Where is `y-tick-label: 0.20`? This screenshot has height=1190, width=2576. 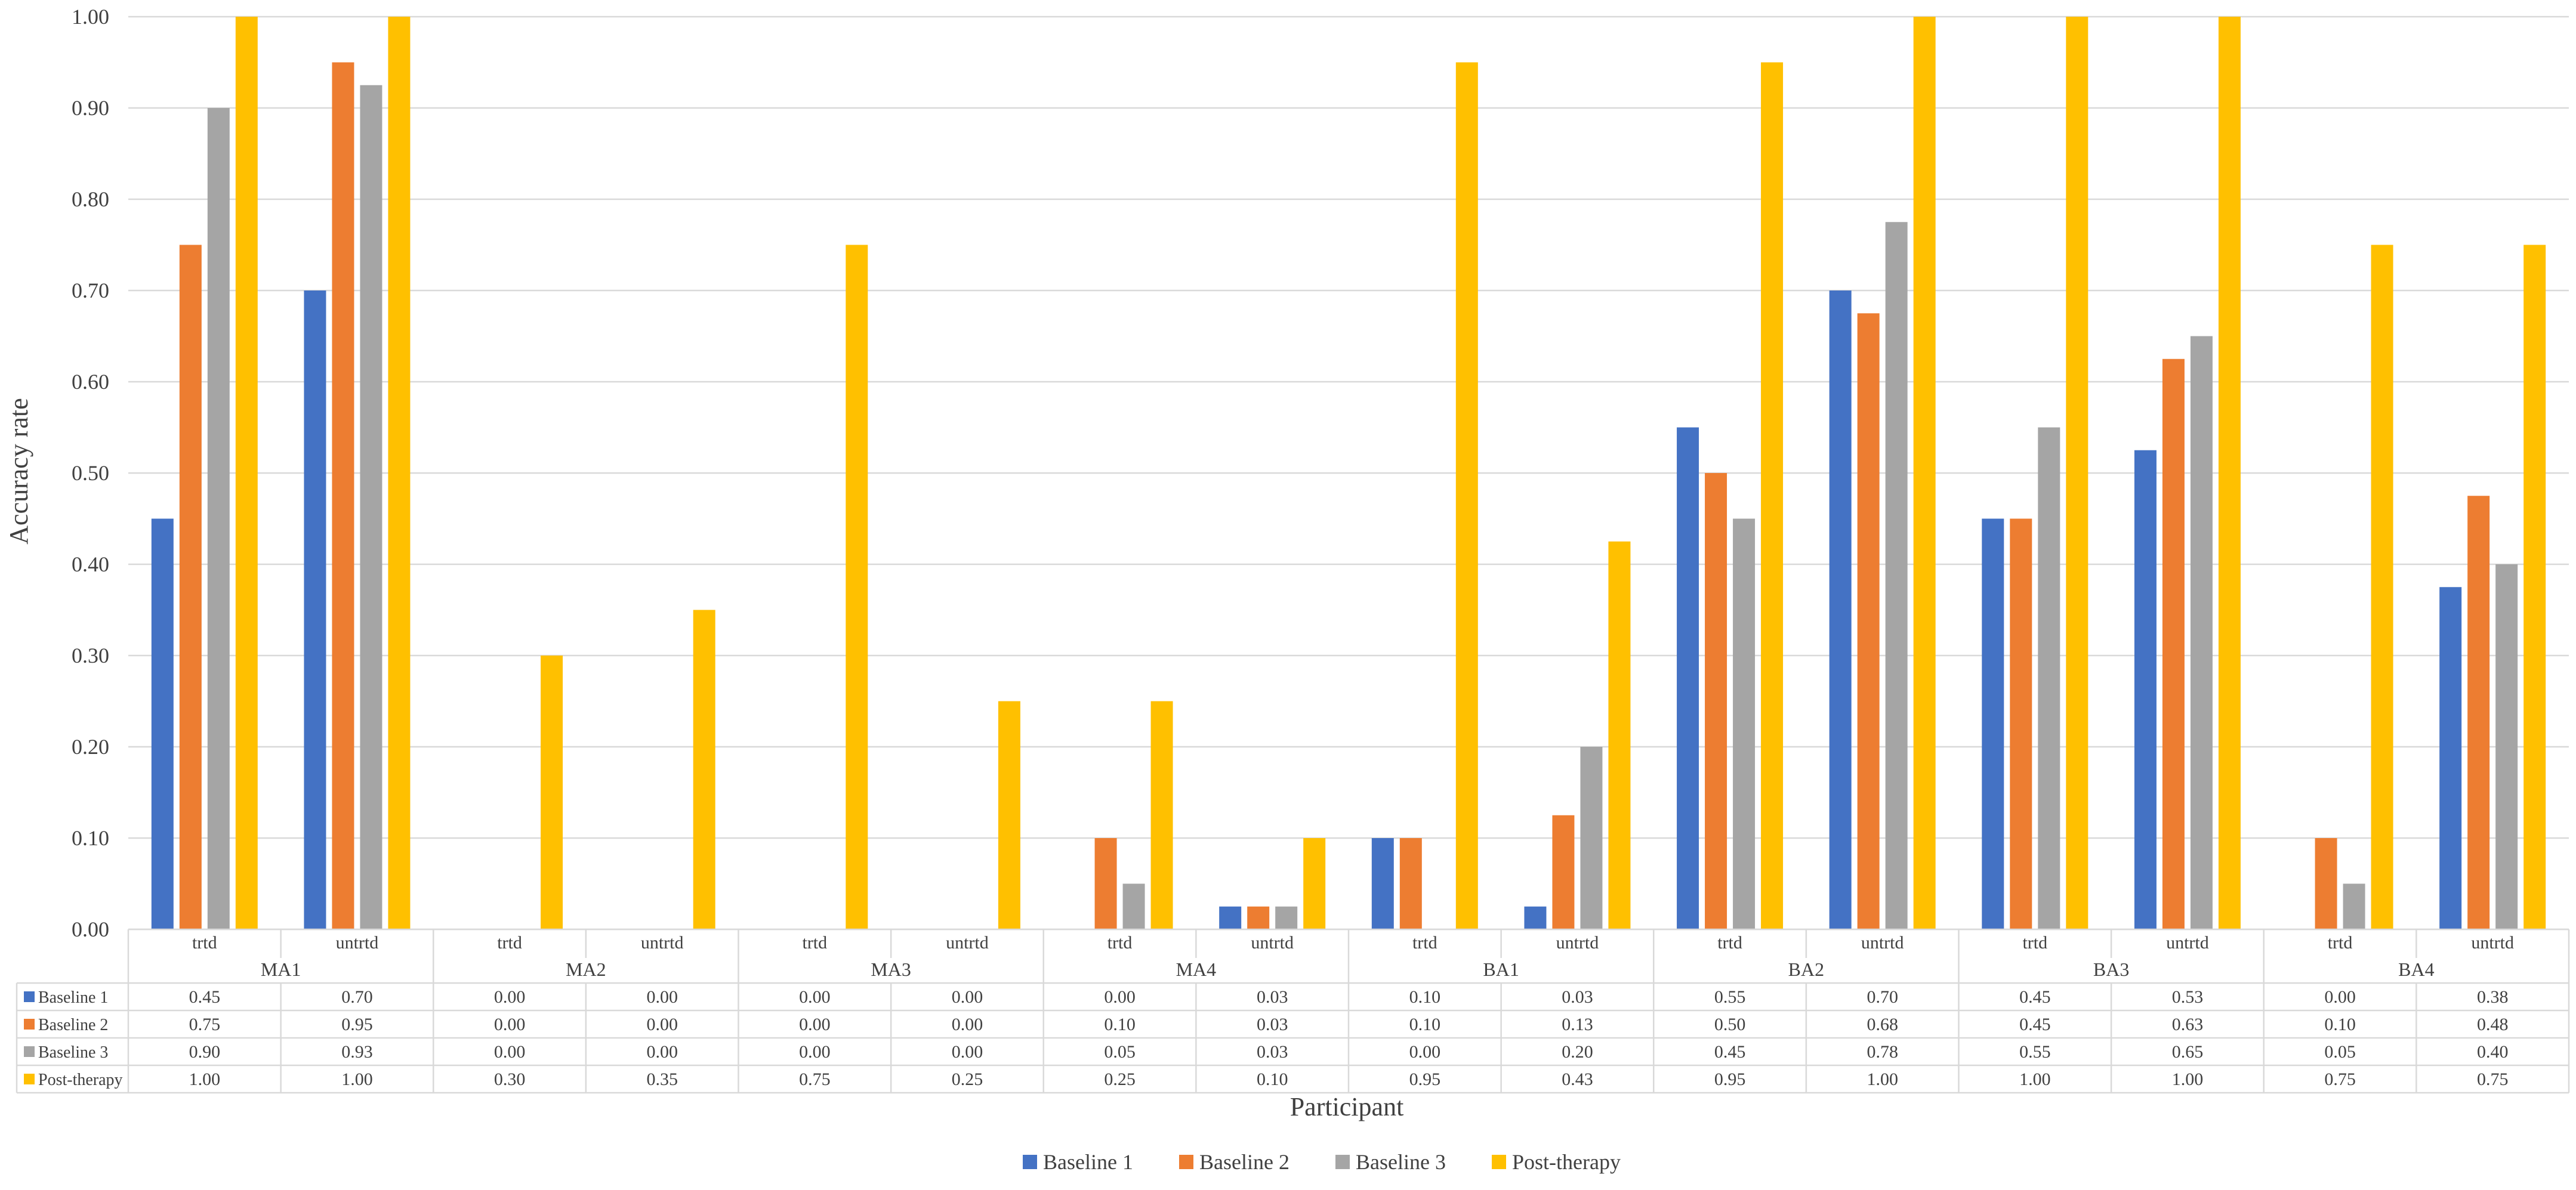
y-tick-label: 0.20 is located at coordinates (91, 747).